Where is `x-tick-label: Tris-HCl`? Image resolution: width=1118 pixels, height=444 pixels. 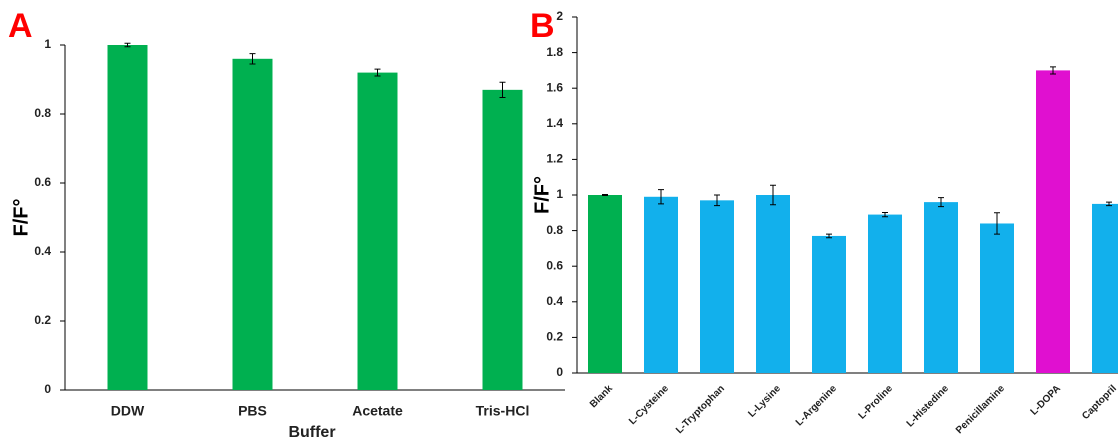 x-tick-label: Tris-HCl is located at coordinates (503, 411).